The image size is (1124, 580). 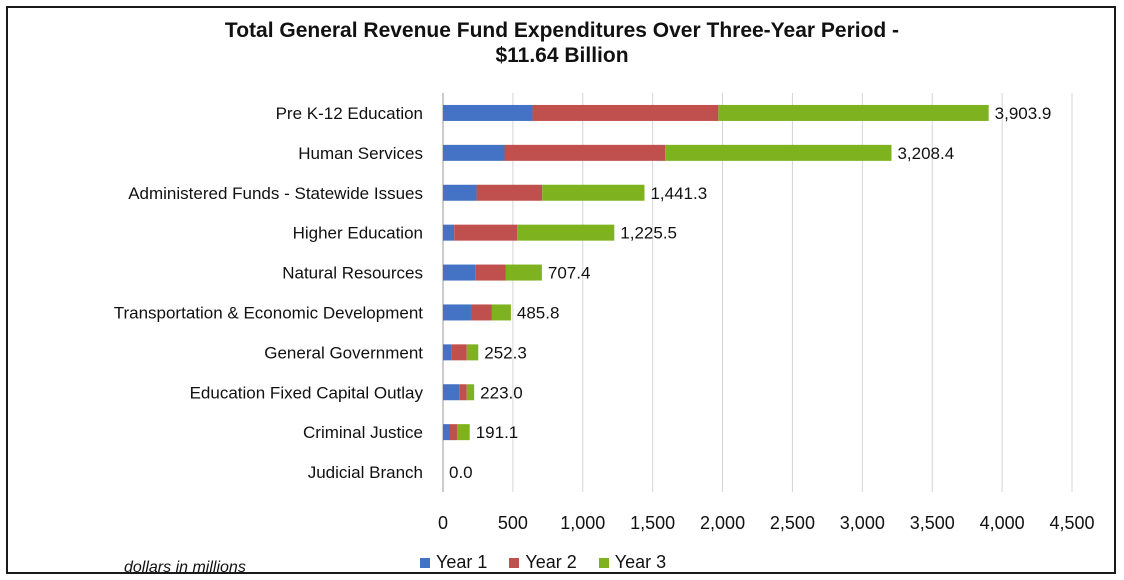 What do you see at coordinates (363, 432) in the screenshot?
I see `category-label: Criminal Justice` at bounding box center [363, 432].